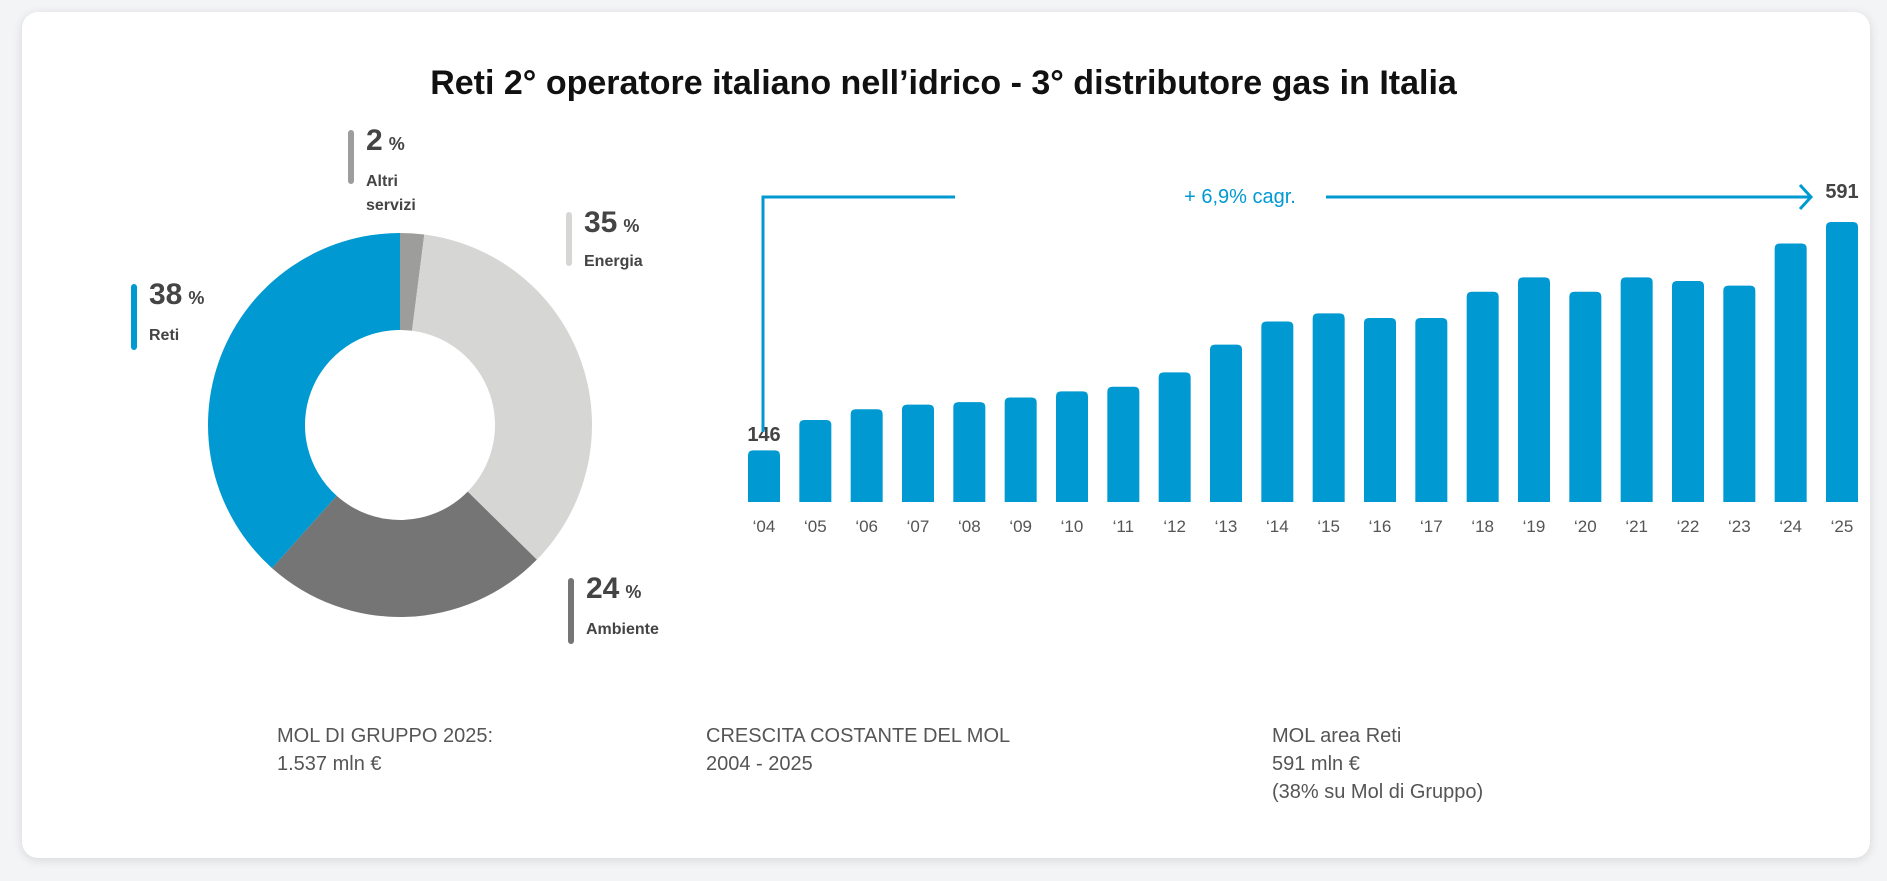  I want to click on slice-label: Reti, so click(164, 335).